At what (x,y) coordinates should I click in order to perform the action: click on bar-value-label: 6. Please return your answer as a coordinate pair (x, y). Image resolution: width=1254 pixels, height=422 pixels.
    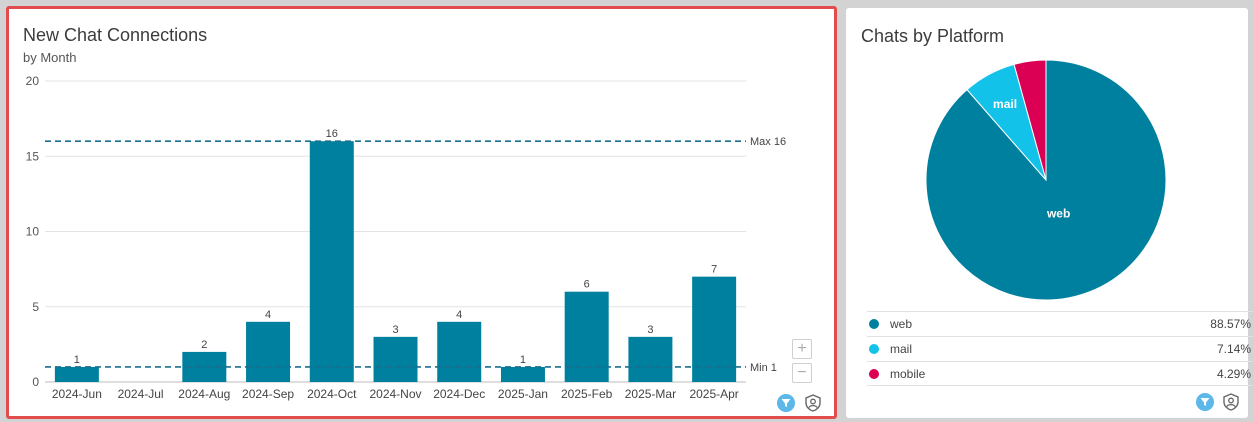
    Looking at the image, I should click on (587, 285).